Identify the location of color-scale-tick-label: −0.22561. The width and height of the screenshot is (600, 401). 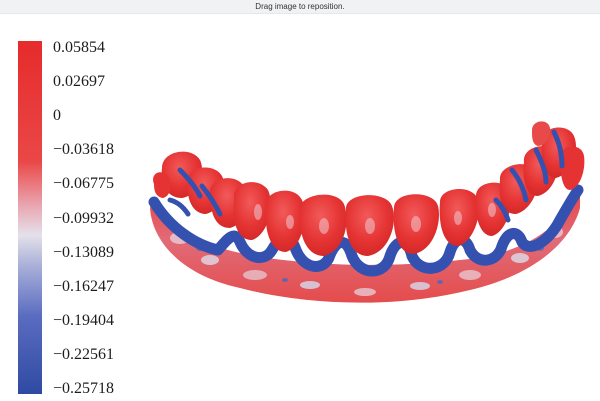
(84, 354).